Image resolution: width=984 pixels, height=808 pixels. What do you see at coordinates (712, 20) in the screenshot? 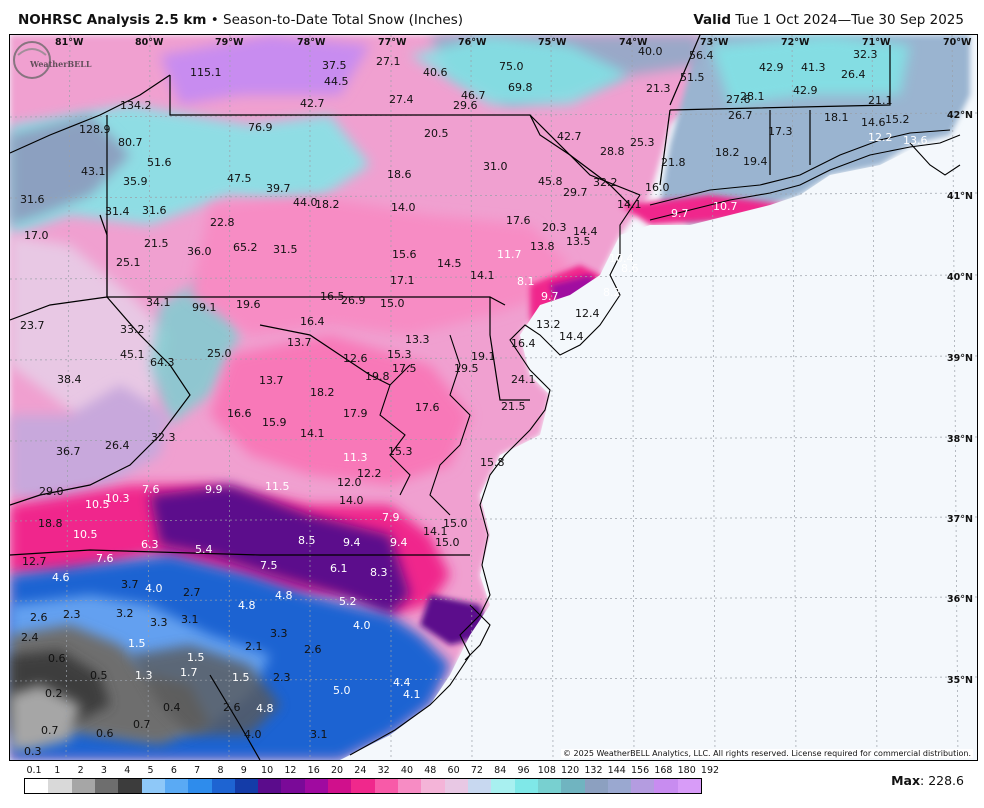
I see `valid-label: Valid` at bounding box center [712, 20].